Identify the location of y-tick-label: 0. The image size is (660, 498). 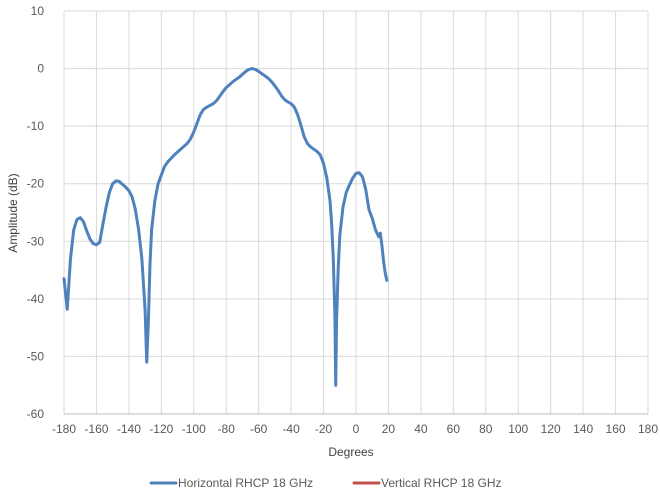
(40, 69).